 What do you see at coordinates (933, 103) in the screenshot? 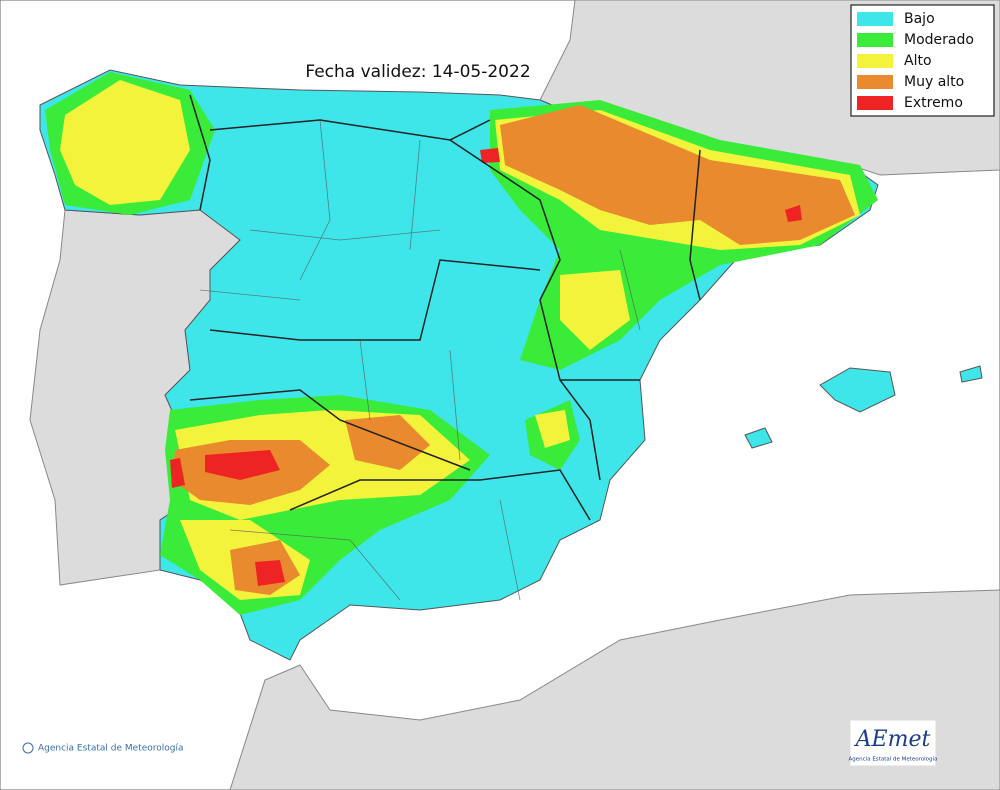
I see `legend-label: Extremo` at bounding box center [933, 103].